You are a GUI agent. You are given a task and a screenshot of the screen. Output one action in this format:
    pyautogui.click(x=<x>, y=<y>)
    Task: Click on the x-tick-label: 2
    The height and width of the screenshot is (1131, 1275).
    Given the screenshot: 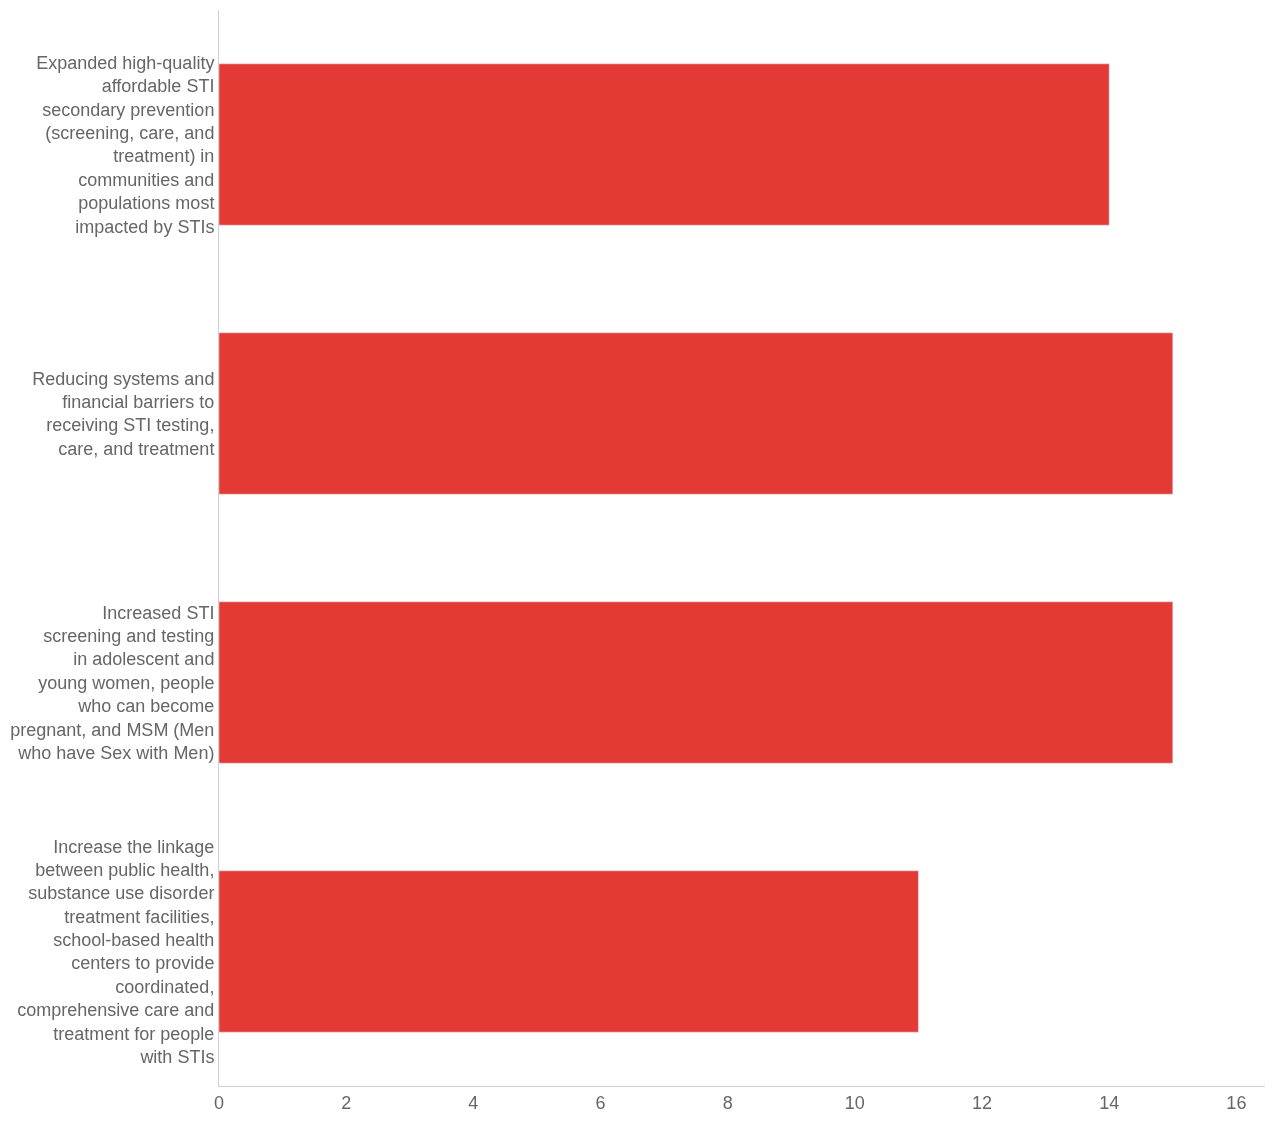 What is the action you would take?
    pyautogui.click(x=346, y=1102)
    